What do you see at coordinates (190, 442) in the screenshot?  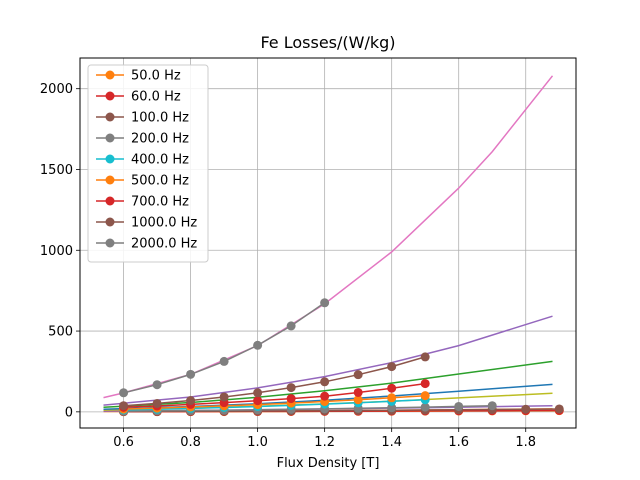 I see `x-tick-label: 0.8` at bounding box center [190, 442].